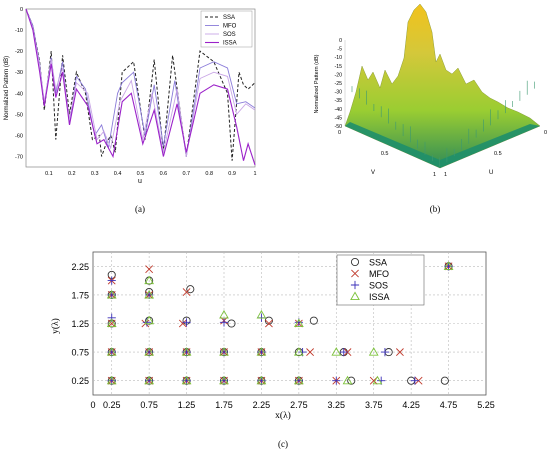 The width and height of the screenshot is (550, 455). Describe the element at coordinates (140, 209) in the screenshot. I see `panel-label-a: (a)` at that location.